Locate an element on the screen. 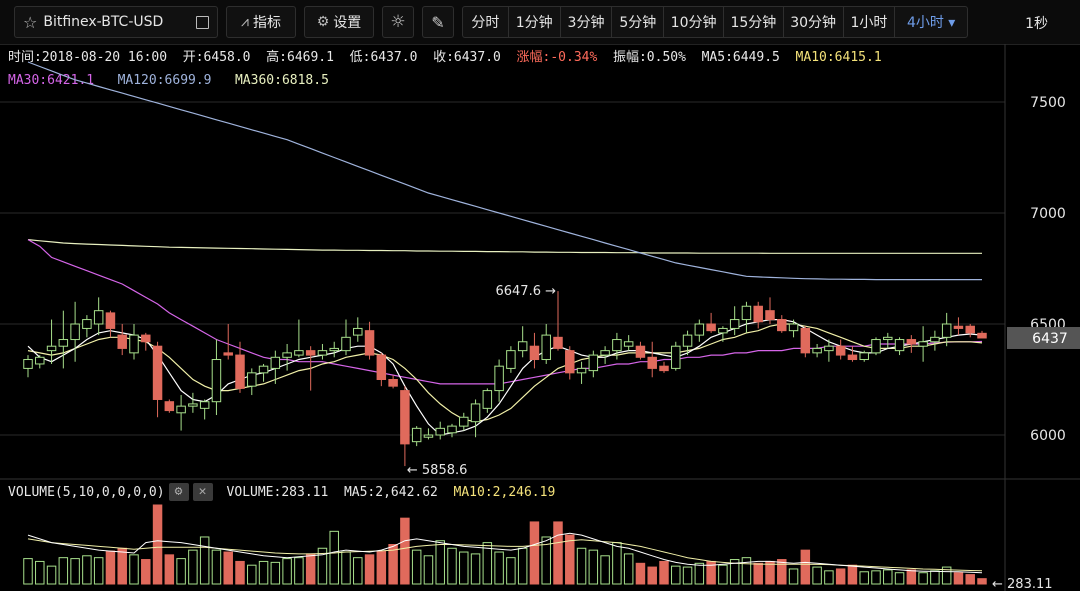  refresh-rate: 1秒 is located at coordinates (1036, 24).